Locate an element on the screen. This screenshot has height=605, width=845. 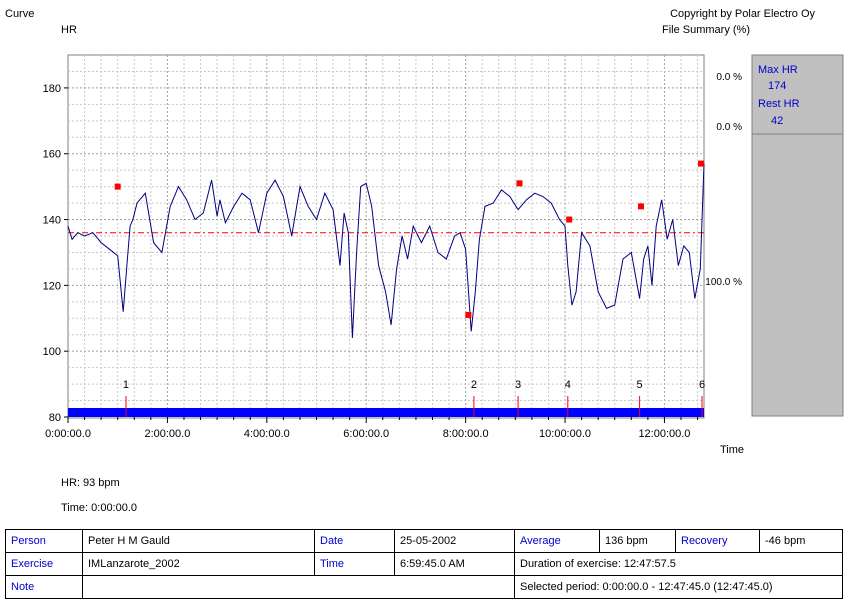
lap-label: 6 is located at coordinates (702, 385).